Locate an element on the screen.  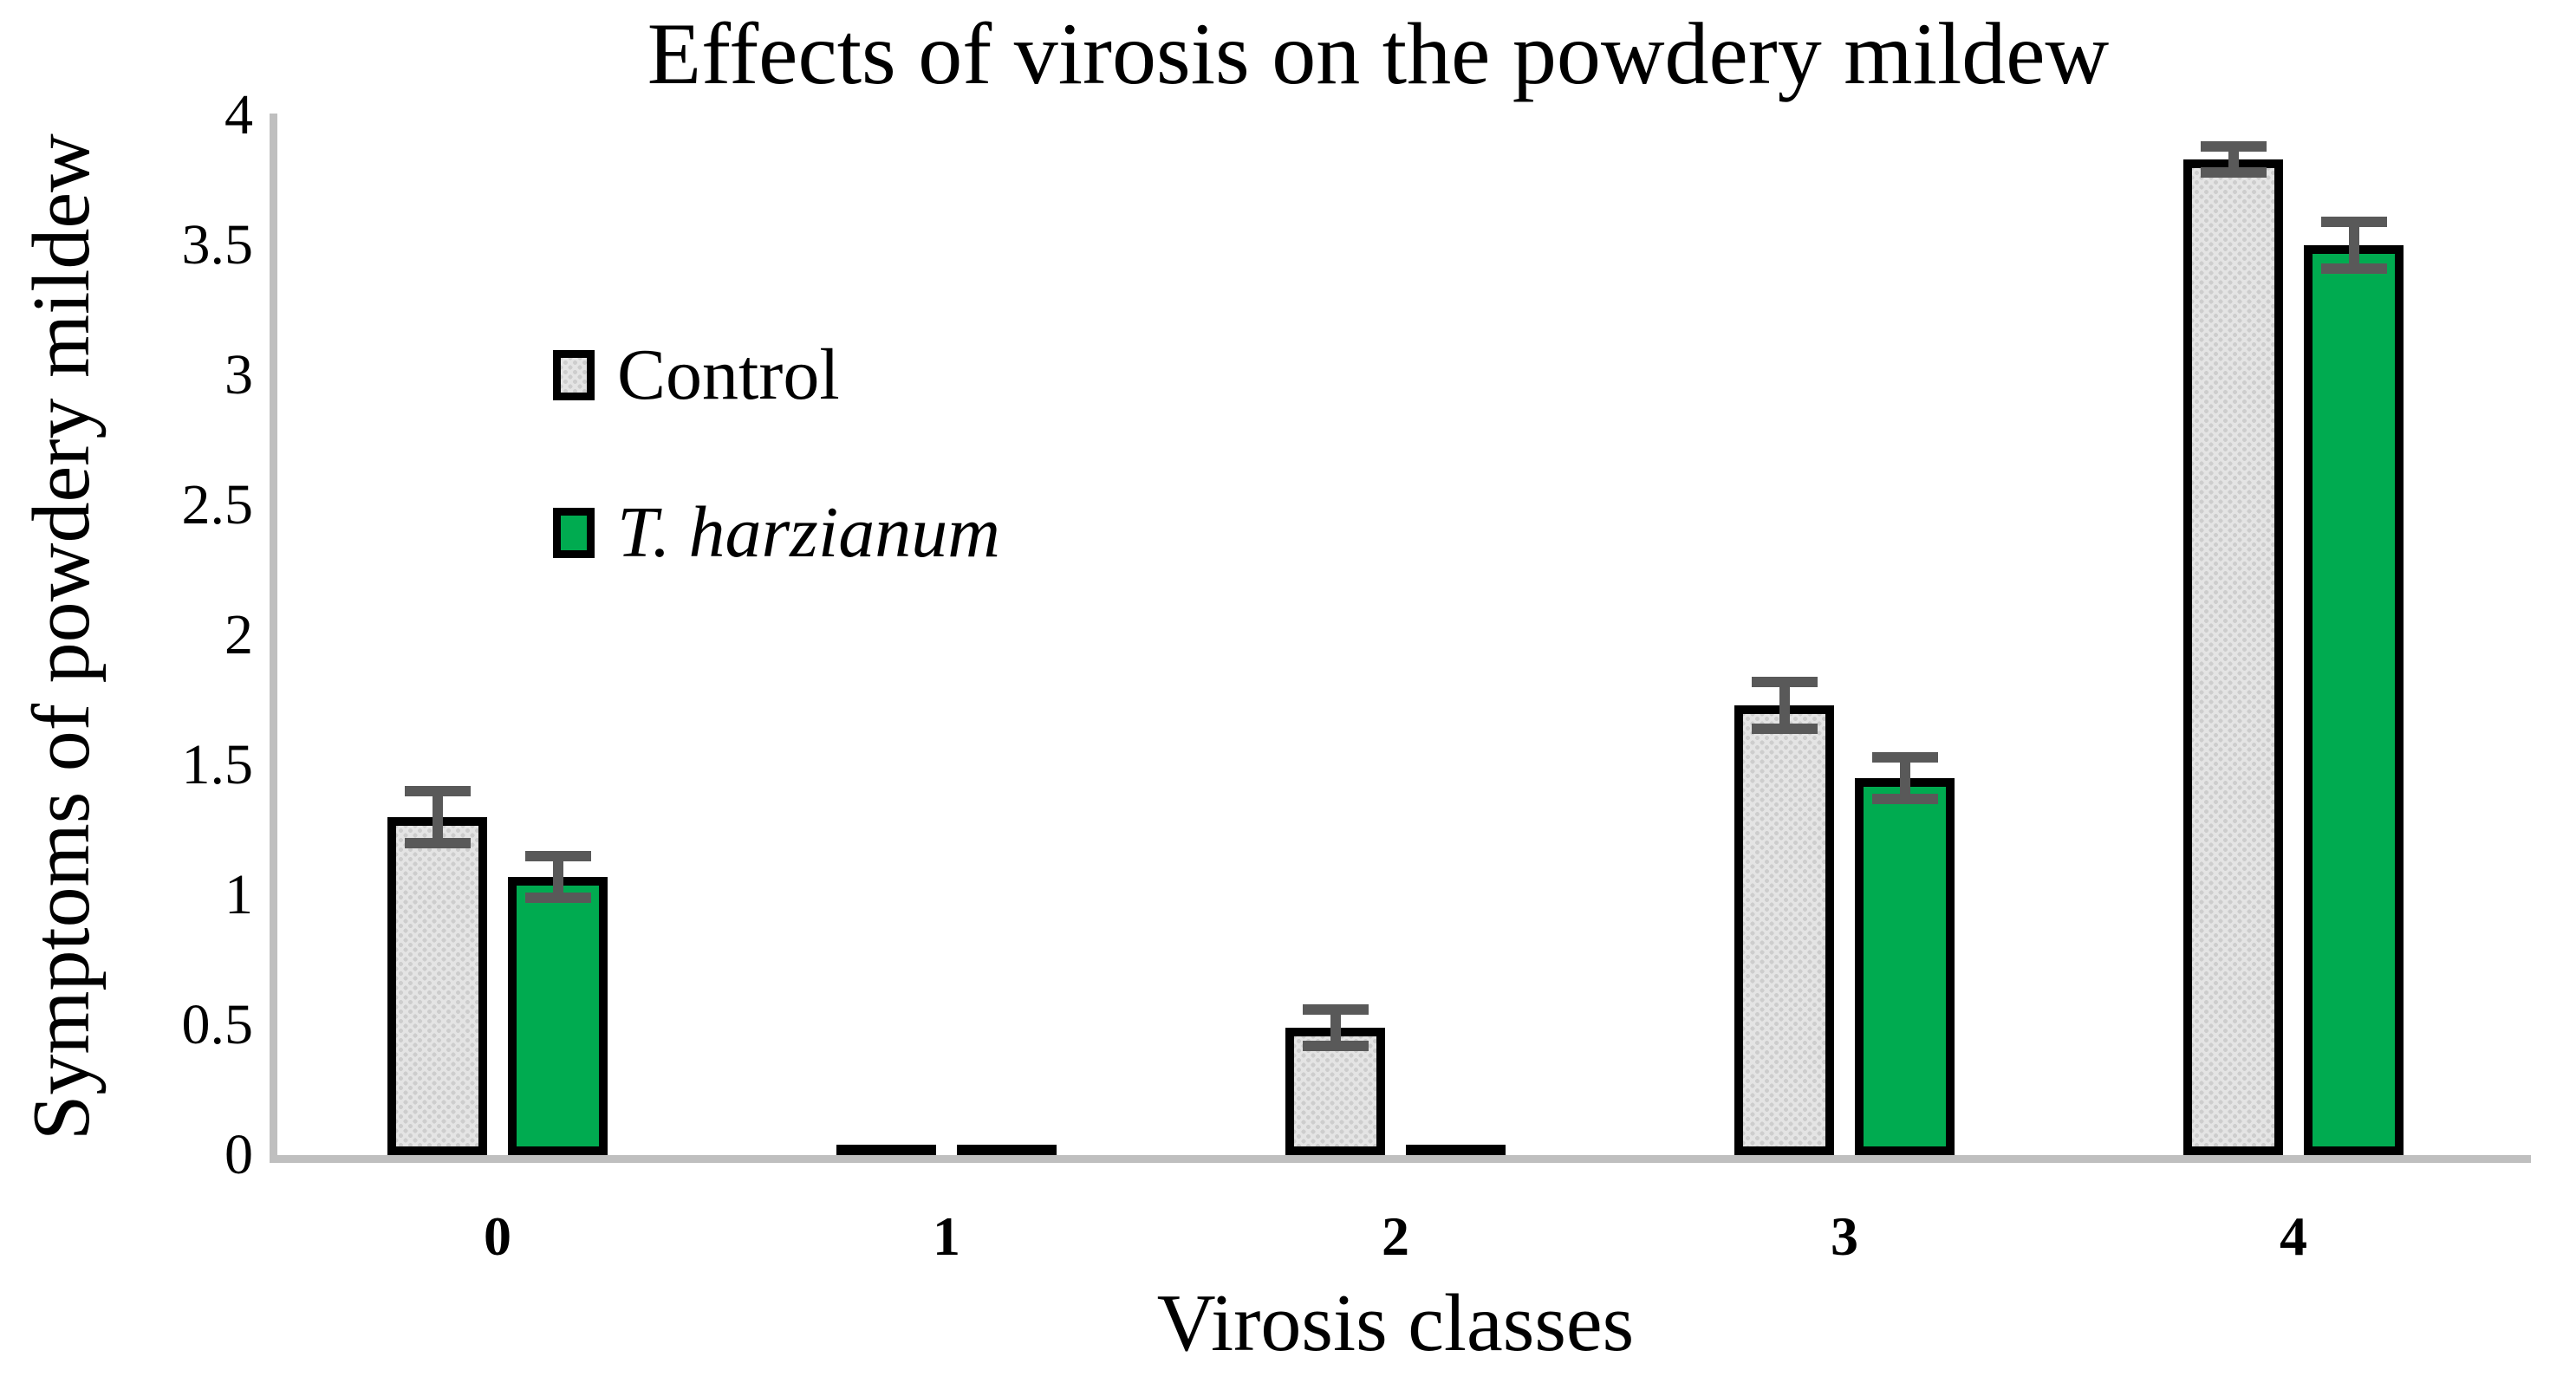
legend-item-t-harzianum: T. harzianum is located at coordinates (776, 532).